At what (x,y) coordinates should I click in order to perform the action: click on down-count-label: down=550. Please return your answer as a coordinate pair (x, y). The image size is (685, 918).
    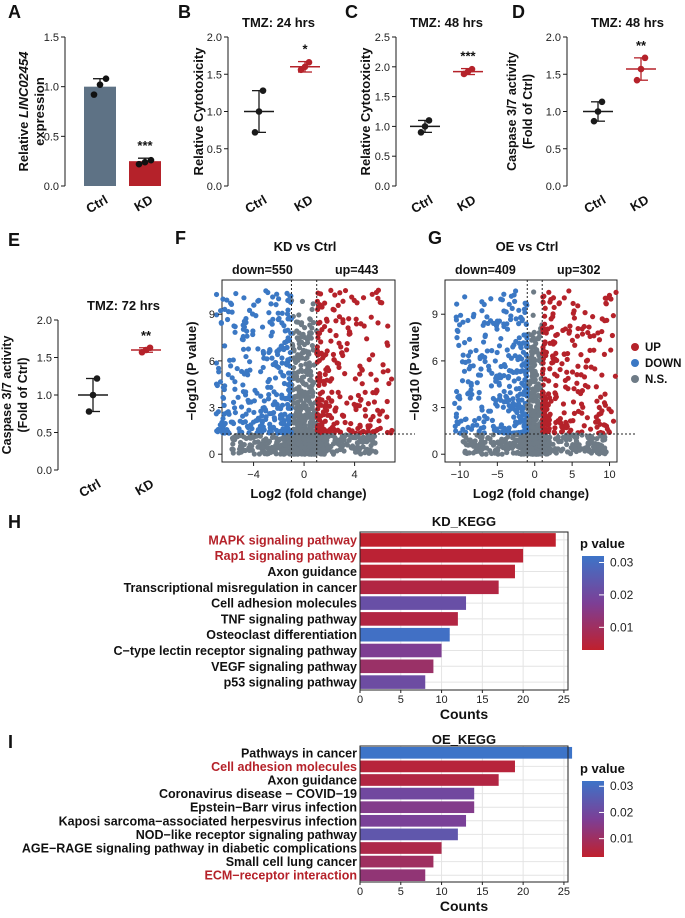
    Looking at the image, I should click on (262, 270).